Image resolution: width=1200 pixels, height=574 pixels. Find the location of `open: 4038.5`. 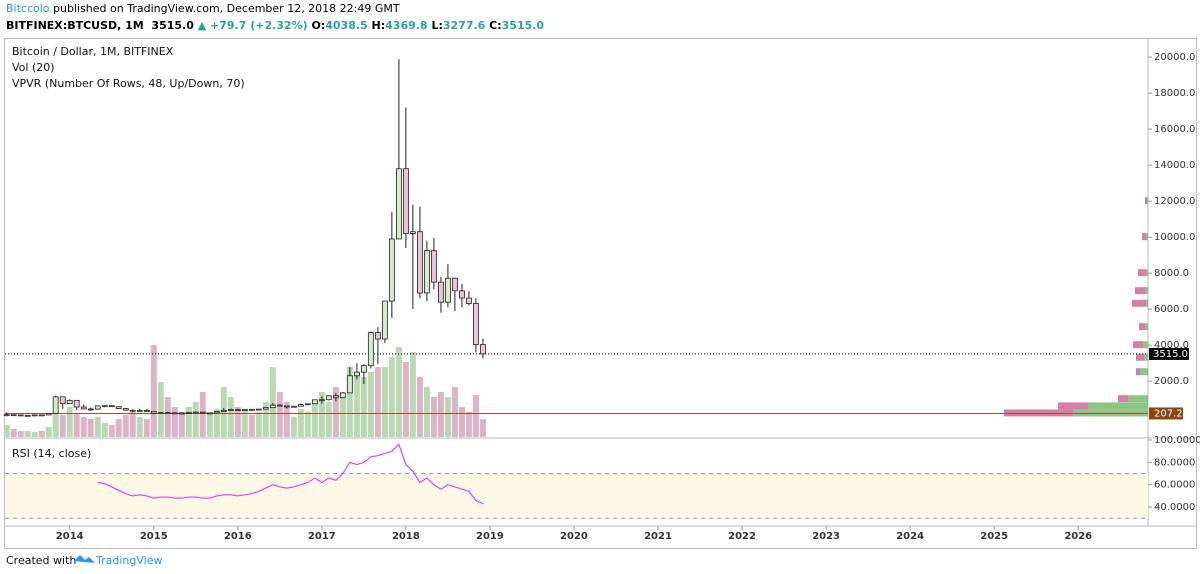

open: 4038.5 is located at coordinates (346, 25).